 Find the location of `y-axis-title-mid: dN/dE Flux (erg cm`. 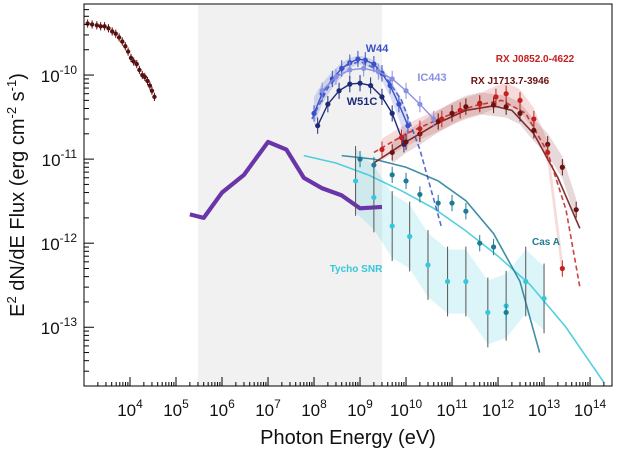

y-axis-title-mid: dN/dE Flux (erg cm is located at coordinates (18, 207).